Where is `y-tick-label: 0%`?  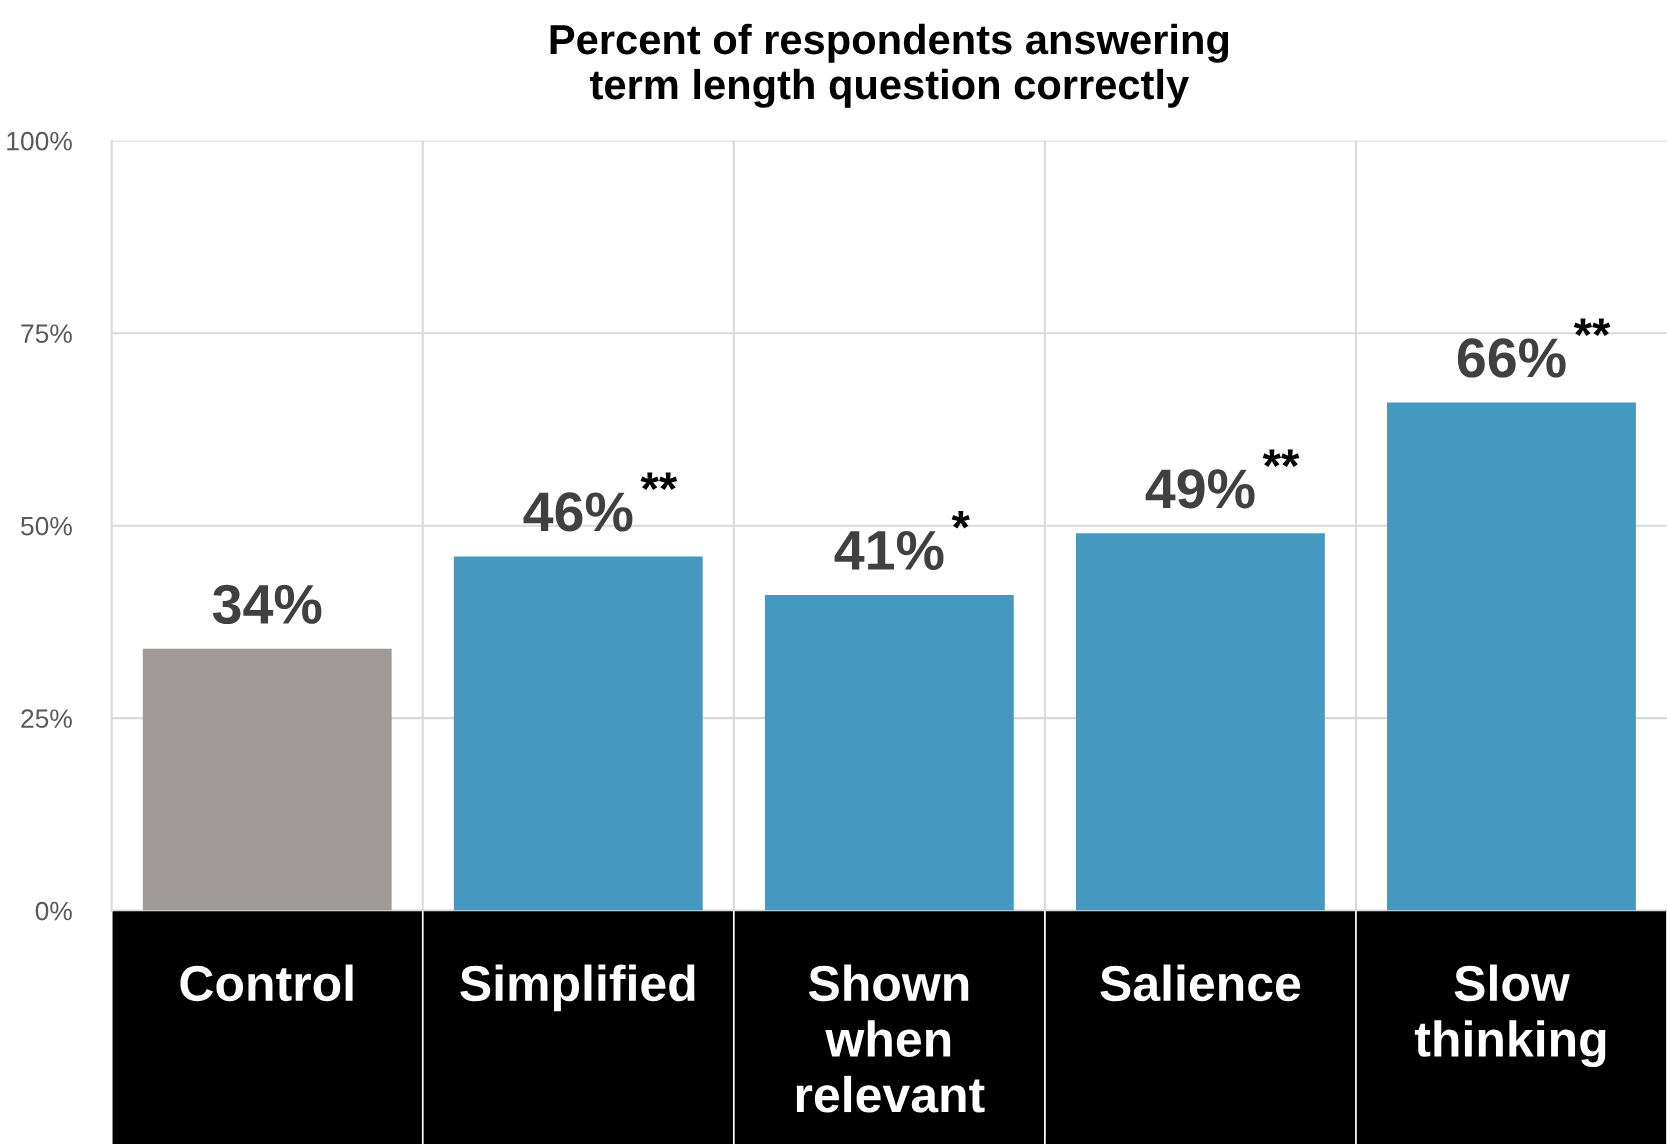
y-tick-label: 0% is located at coordinates (53, 911).